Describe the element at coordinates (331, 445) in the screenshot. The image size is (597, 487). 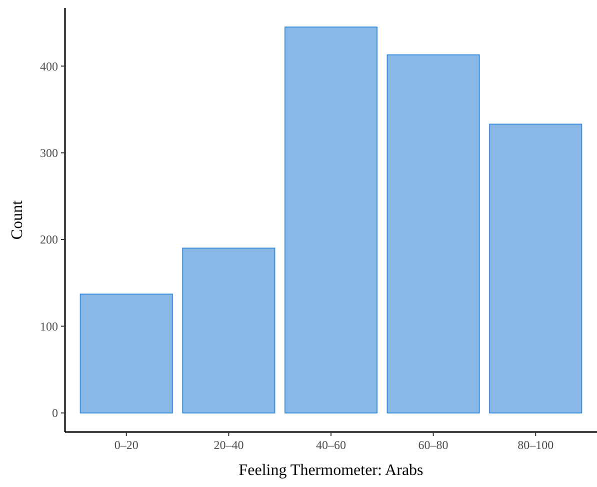
I see `x-tick-label: 40–60` at that location.